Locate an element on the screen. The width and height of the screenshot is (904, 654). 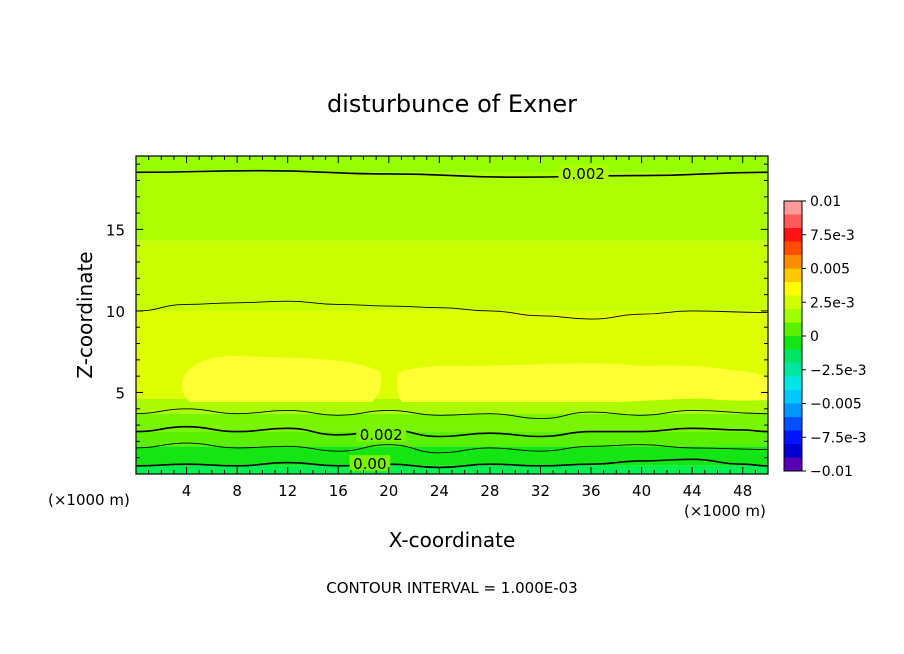
y-tick-labels: 5 10 15 is located at coordinates (115, 311).